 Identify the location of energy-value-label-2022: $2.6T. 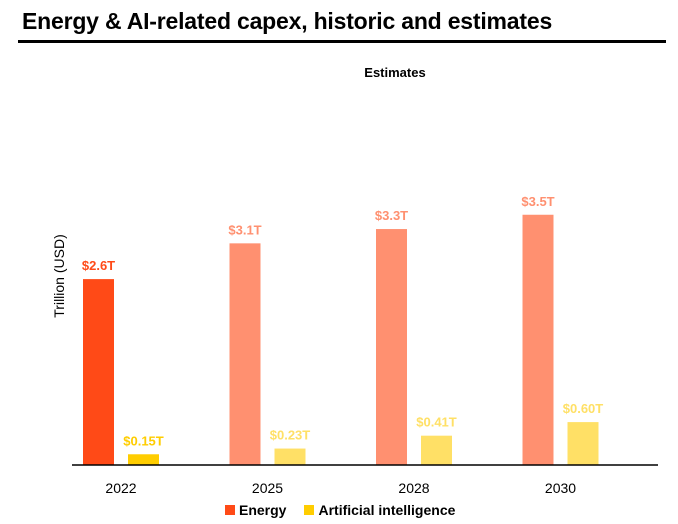
(98, 265).